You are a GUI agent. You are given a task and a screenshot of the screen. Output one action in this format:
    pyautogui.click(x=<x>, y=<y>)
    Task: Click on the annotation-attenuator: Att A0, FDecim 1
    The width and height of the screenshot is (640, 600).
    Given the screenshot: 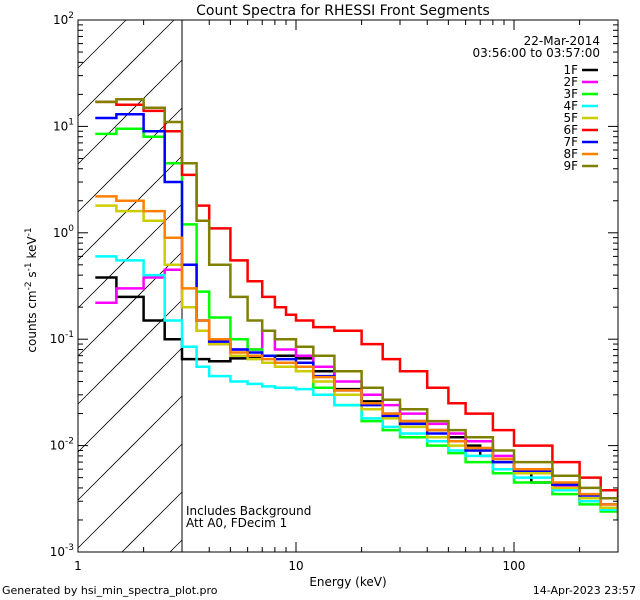 What is the action you would take?
    pyautogui.click(x=236, y=523)
    